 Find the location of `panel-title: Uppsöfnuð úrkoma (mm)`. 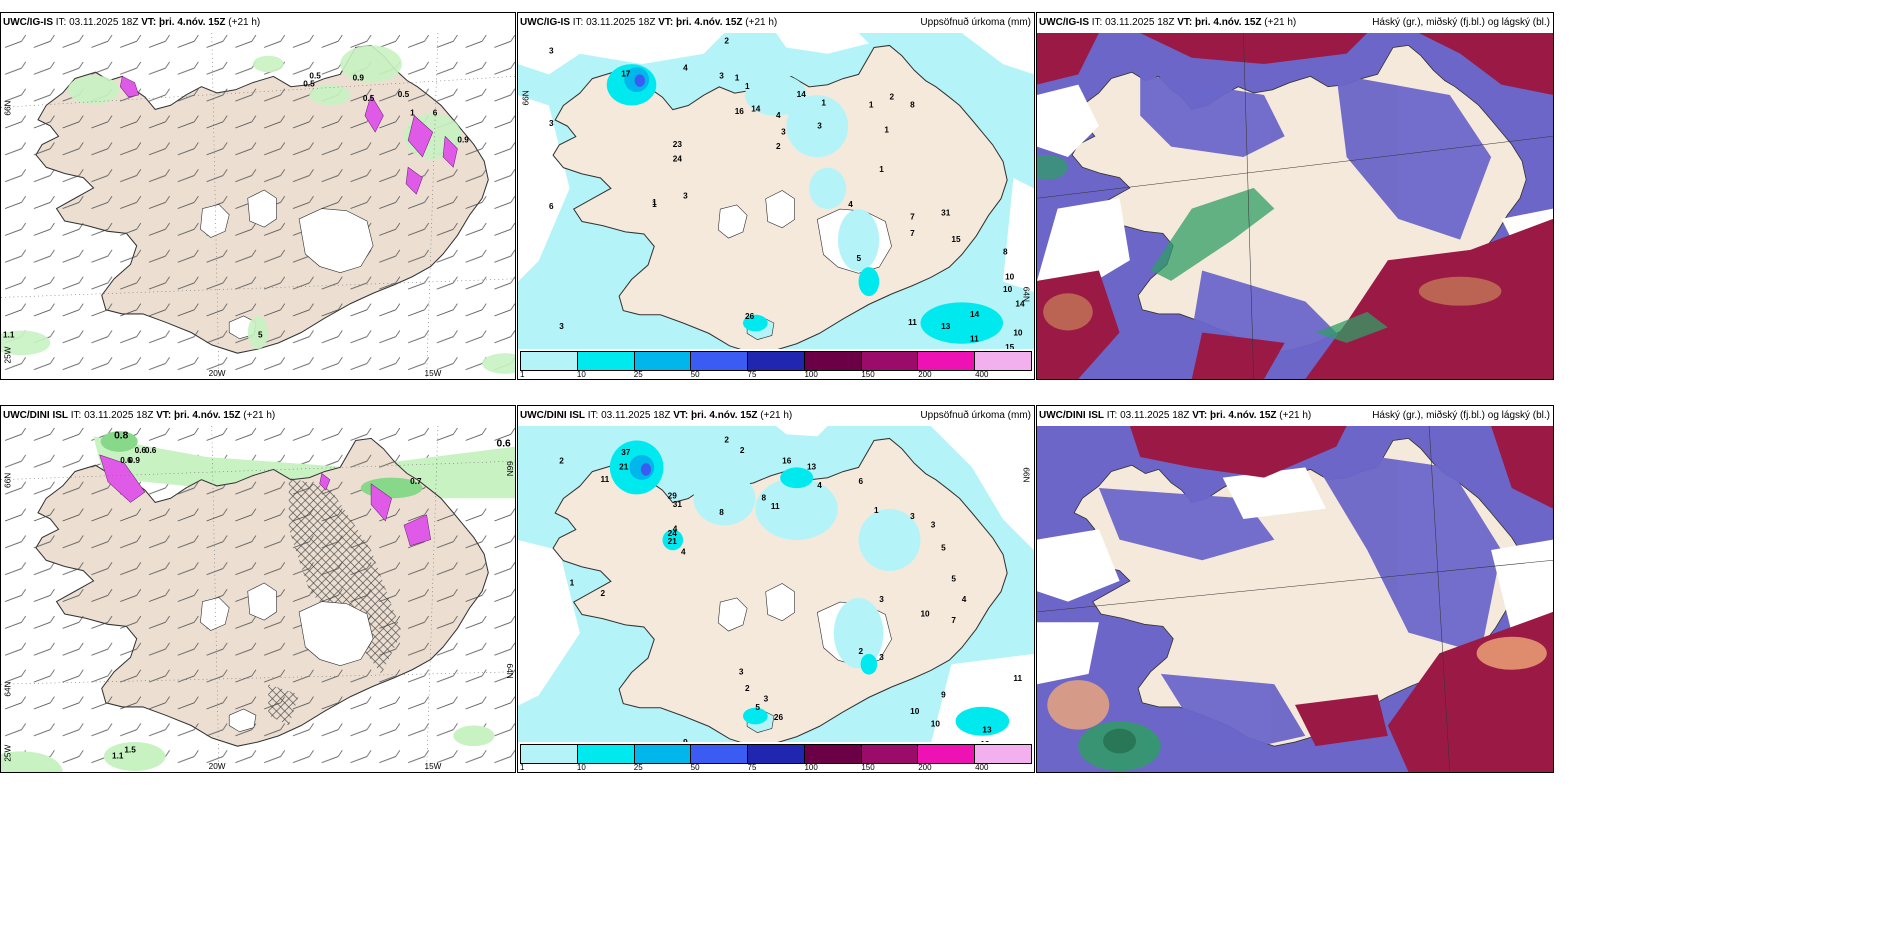

panel-title: Uppsöfnuð úrkoma (mm) is located at coordinates (975, 415).